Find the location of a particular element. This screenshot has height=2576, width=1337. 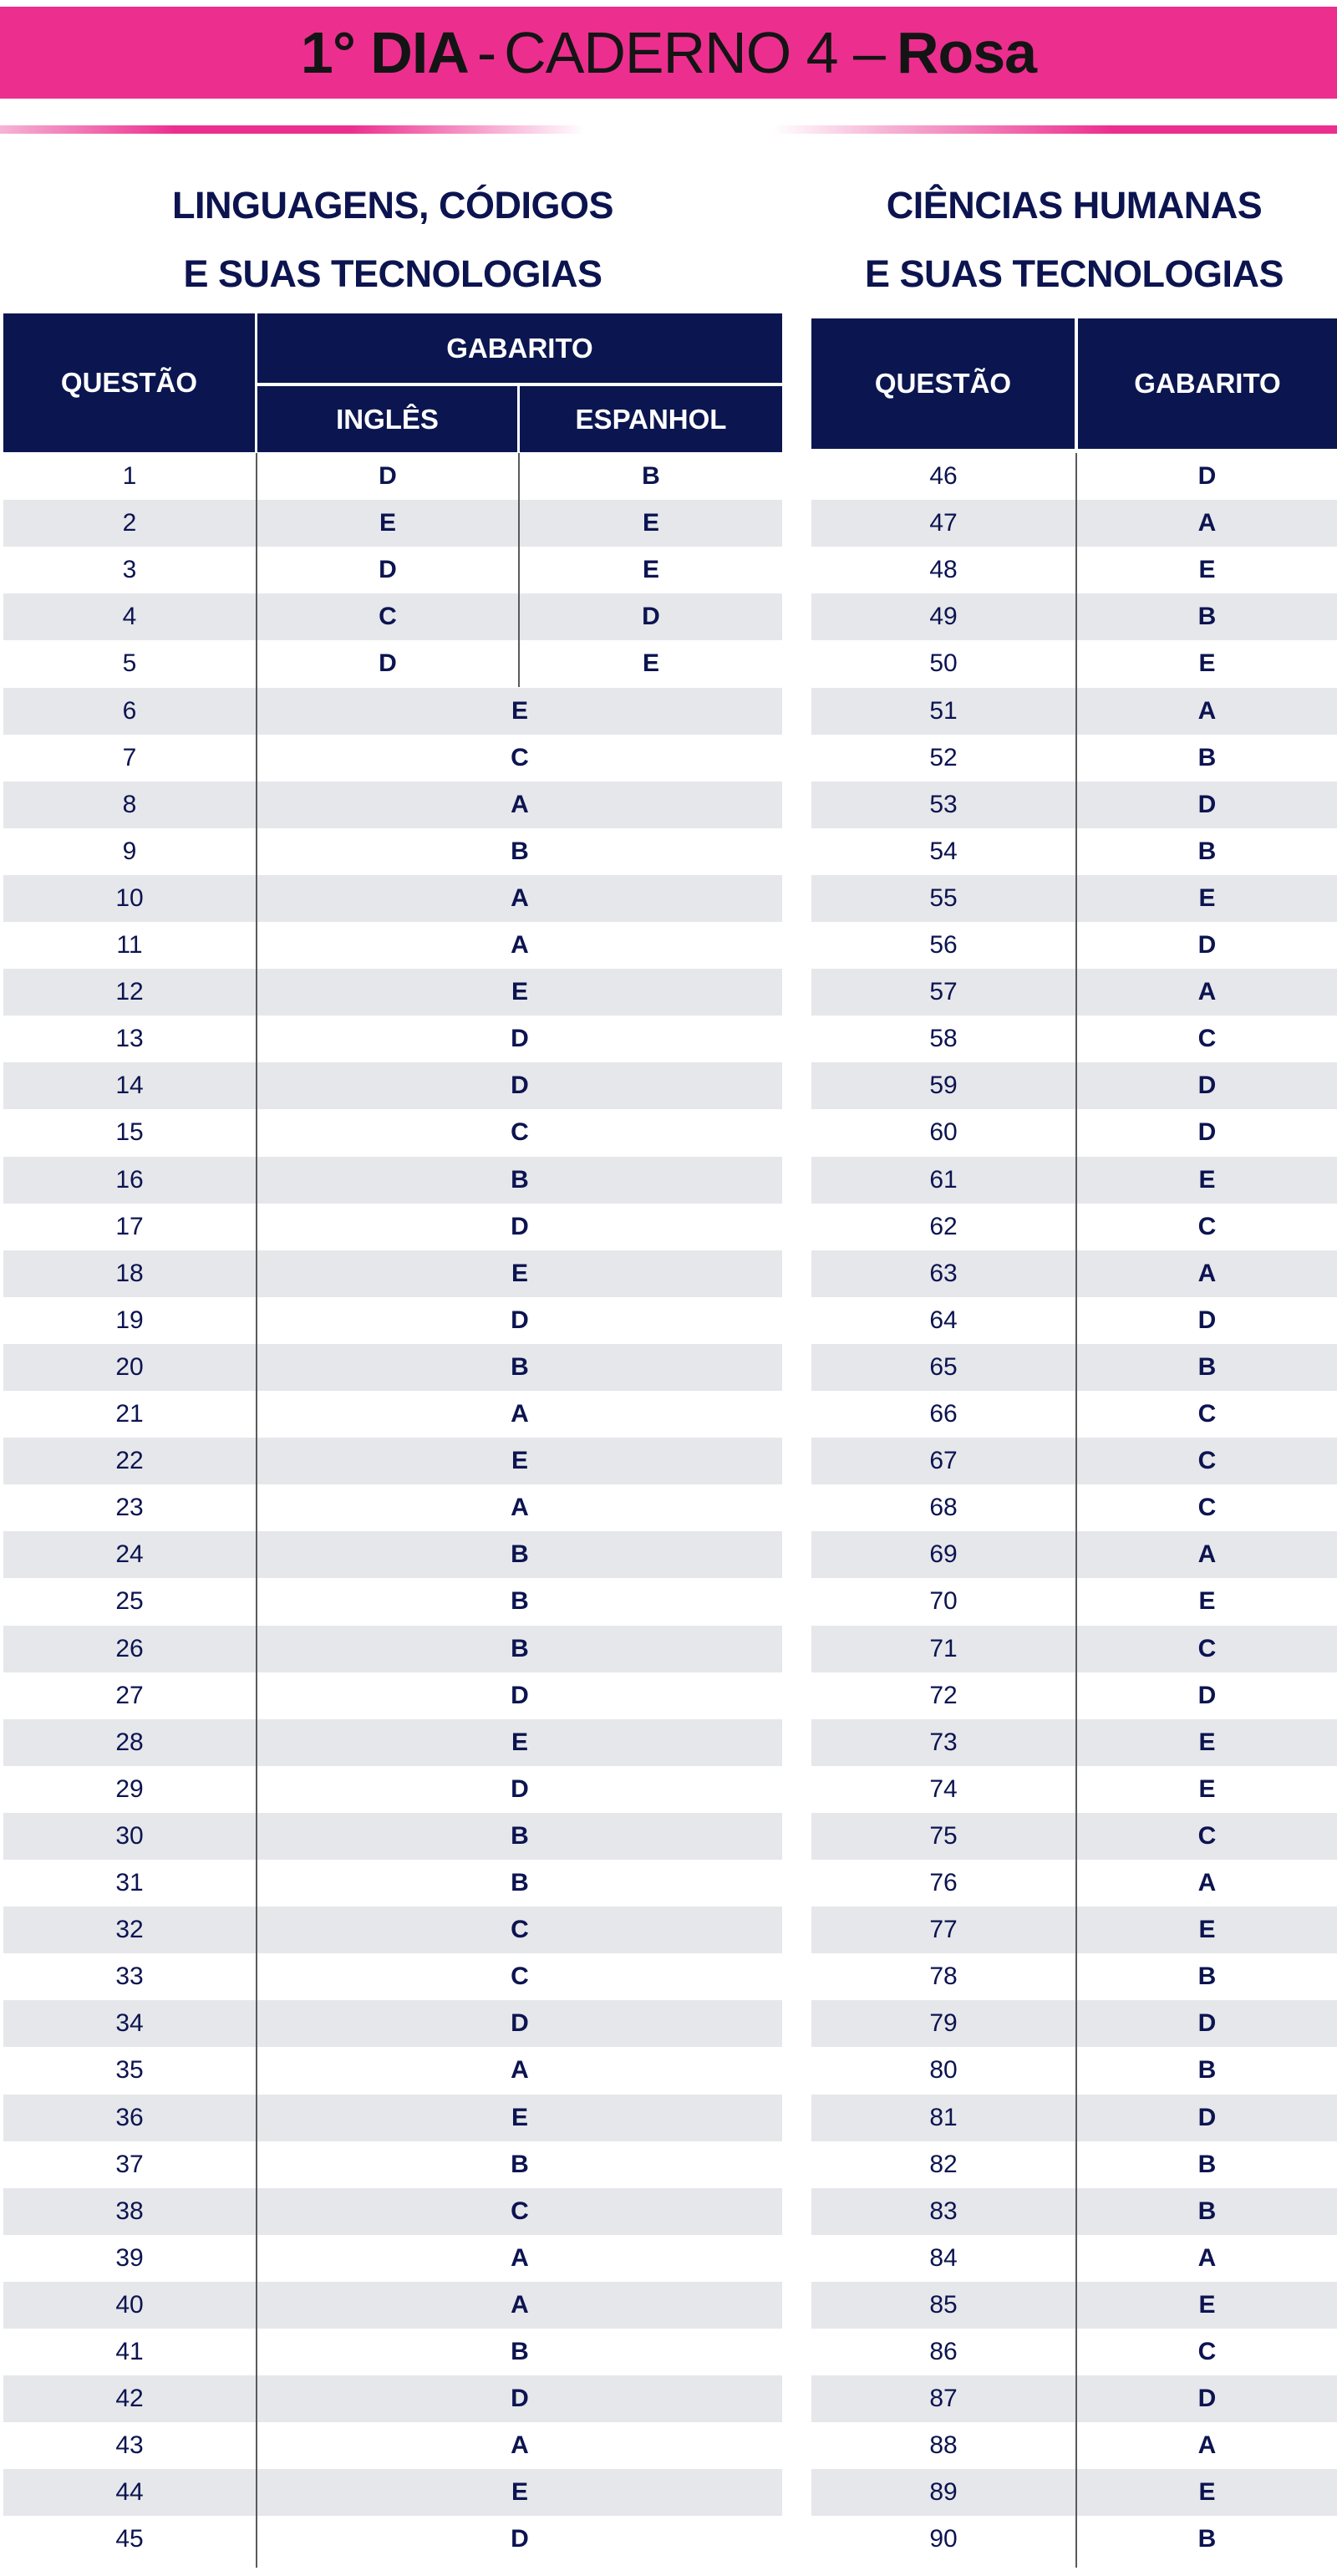

question-number: 81 is located at coordinates (943, 2117).